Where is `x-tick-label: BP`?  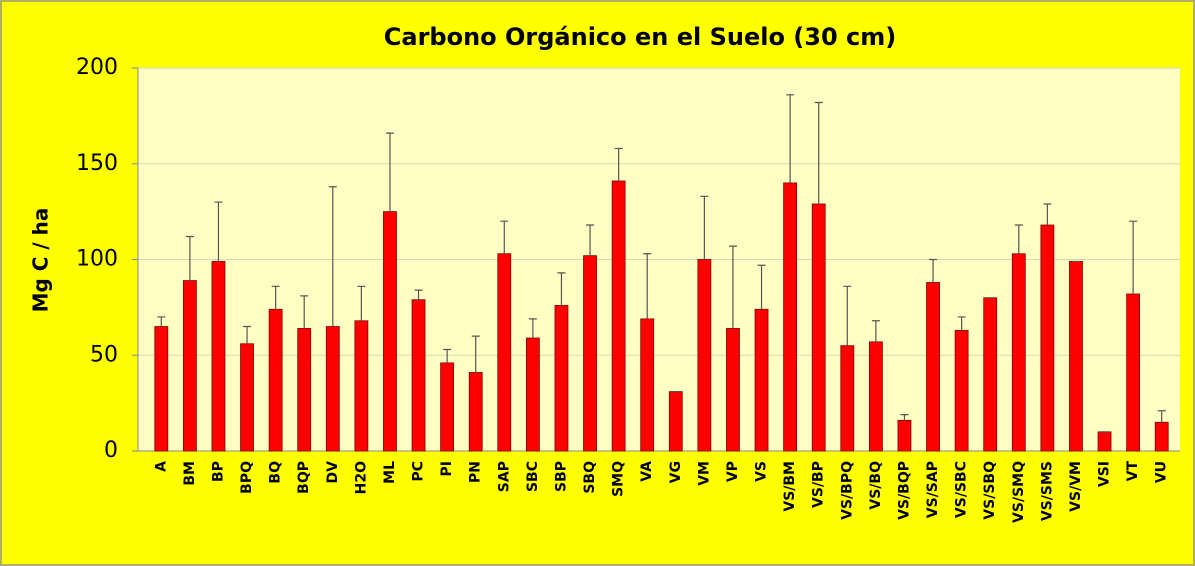 x-tick-label: BP is located at coordinates (218, 471).